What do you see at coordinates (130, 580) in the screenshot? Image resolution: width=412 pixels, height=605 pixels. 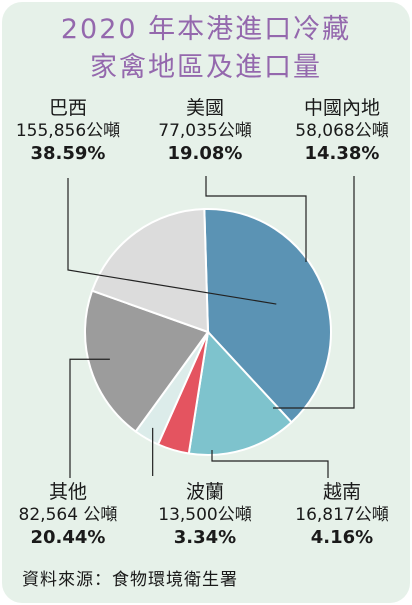 I see `source-note: 資料來源：食物環境衛生署` at bounding box center [130, 580].